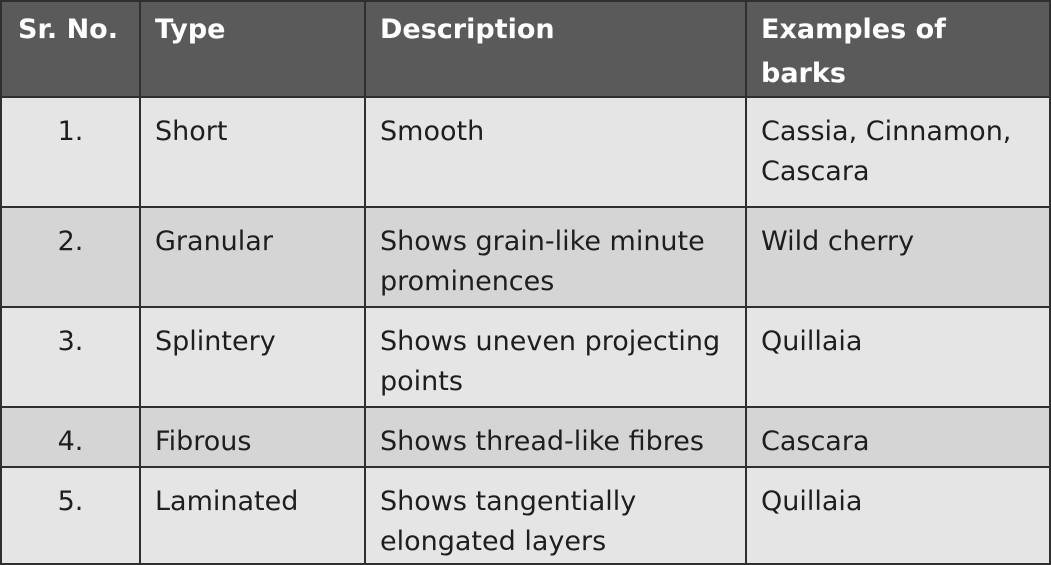 The image size is (1051, 565). Describe the element at coordinates (252, 515) in the screenshot. I see `cell-type: Laminated` at that location.